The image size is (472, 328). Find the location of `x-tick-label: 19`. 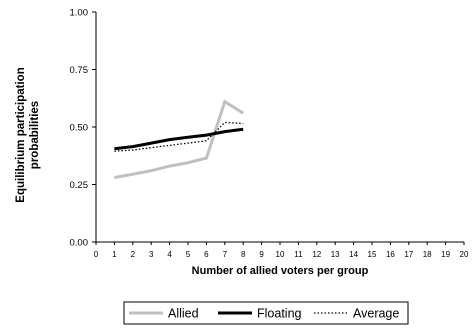

x-tick-label: 19 is located at coordinates (445, 254).